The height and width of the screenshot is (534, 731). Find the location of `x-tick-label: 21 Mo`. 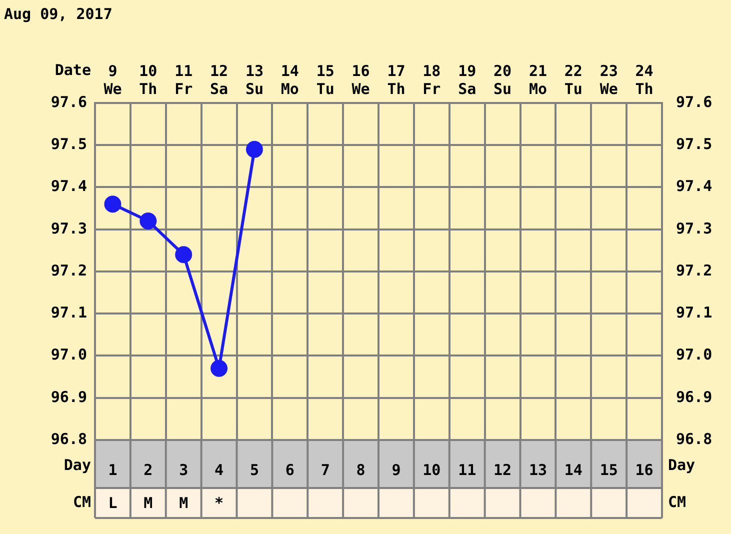

x-tick-label: 21 Mo is located at coordinates (537, 80).